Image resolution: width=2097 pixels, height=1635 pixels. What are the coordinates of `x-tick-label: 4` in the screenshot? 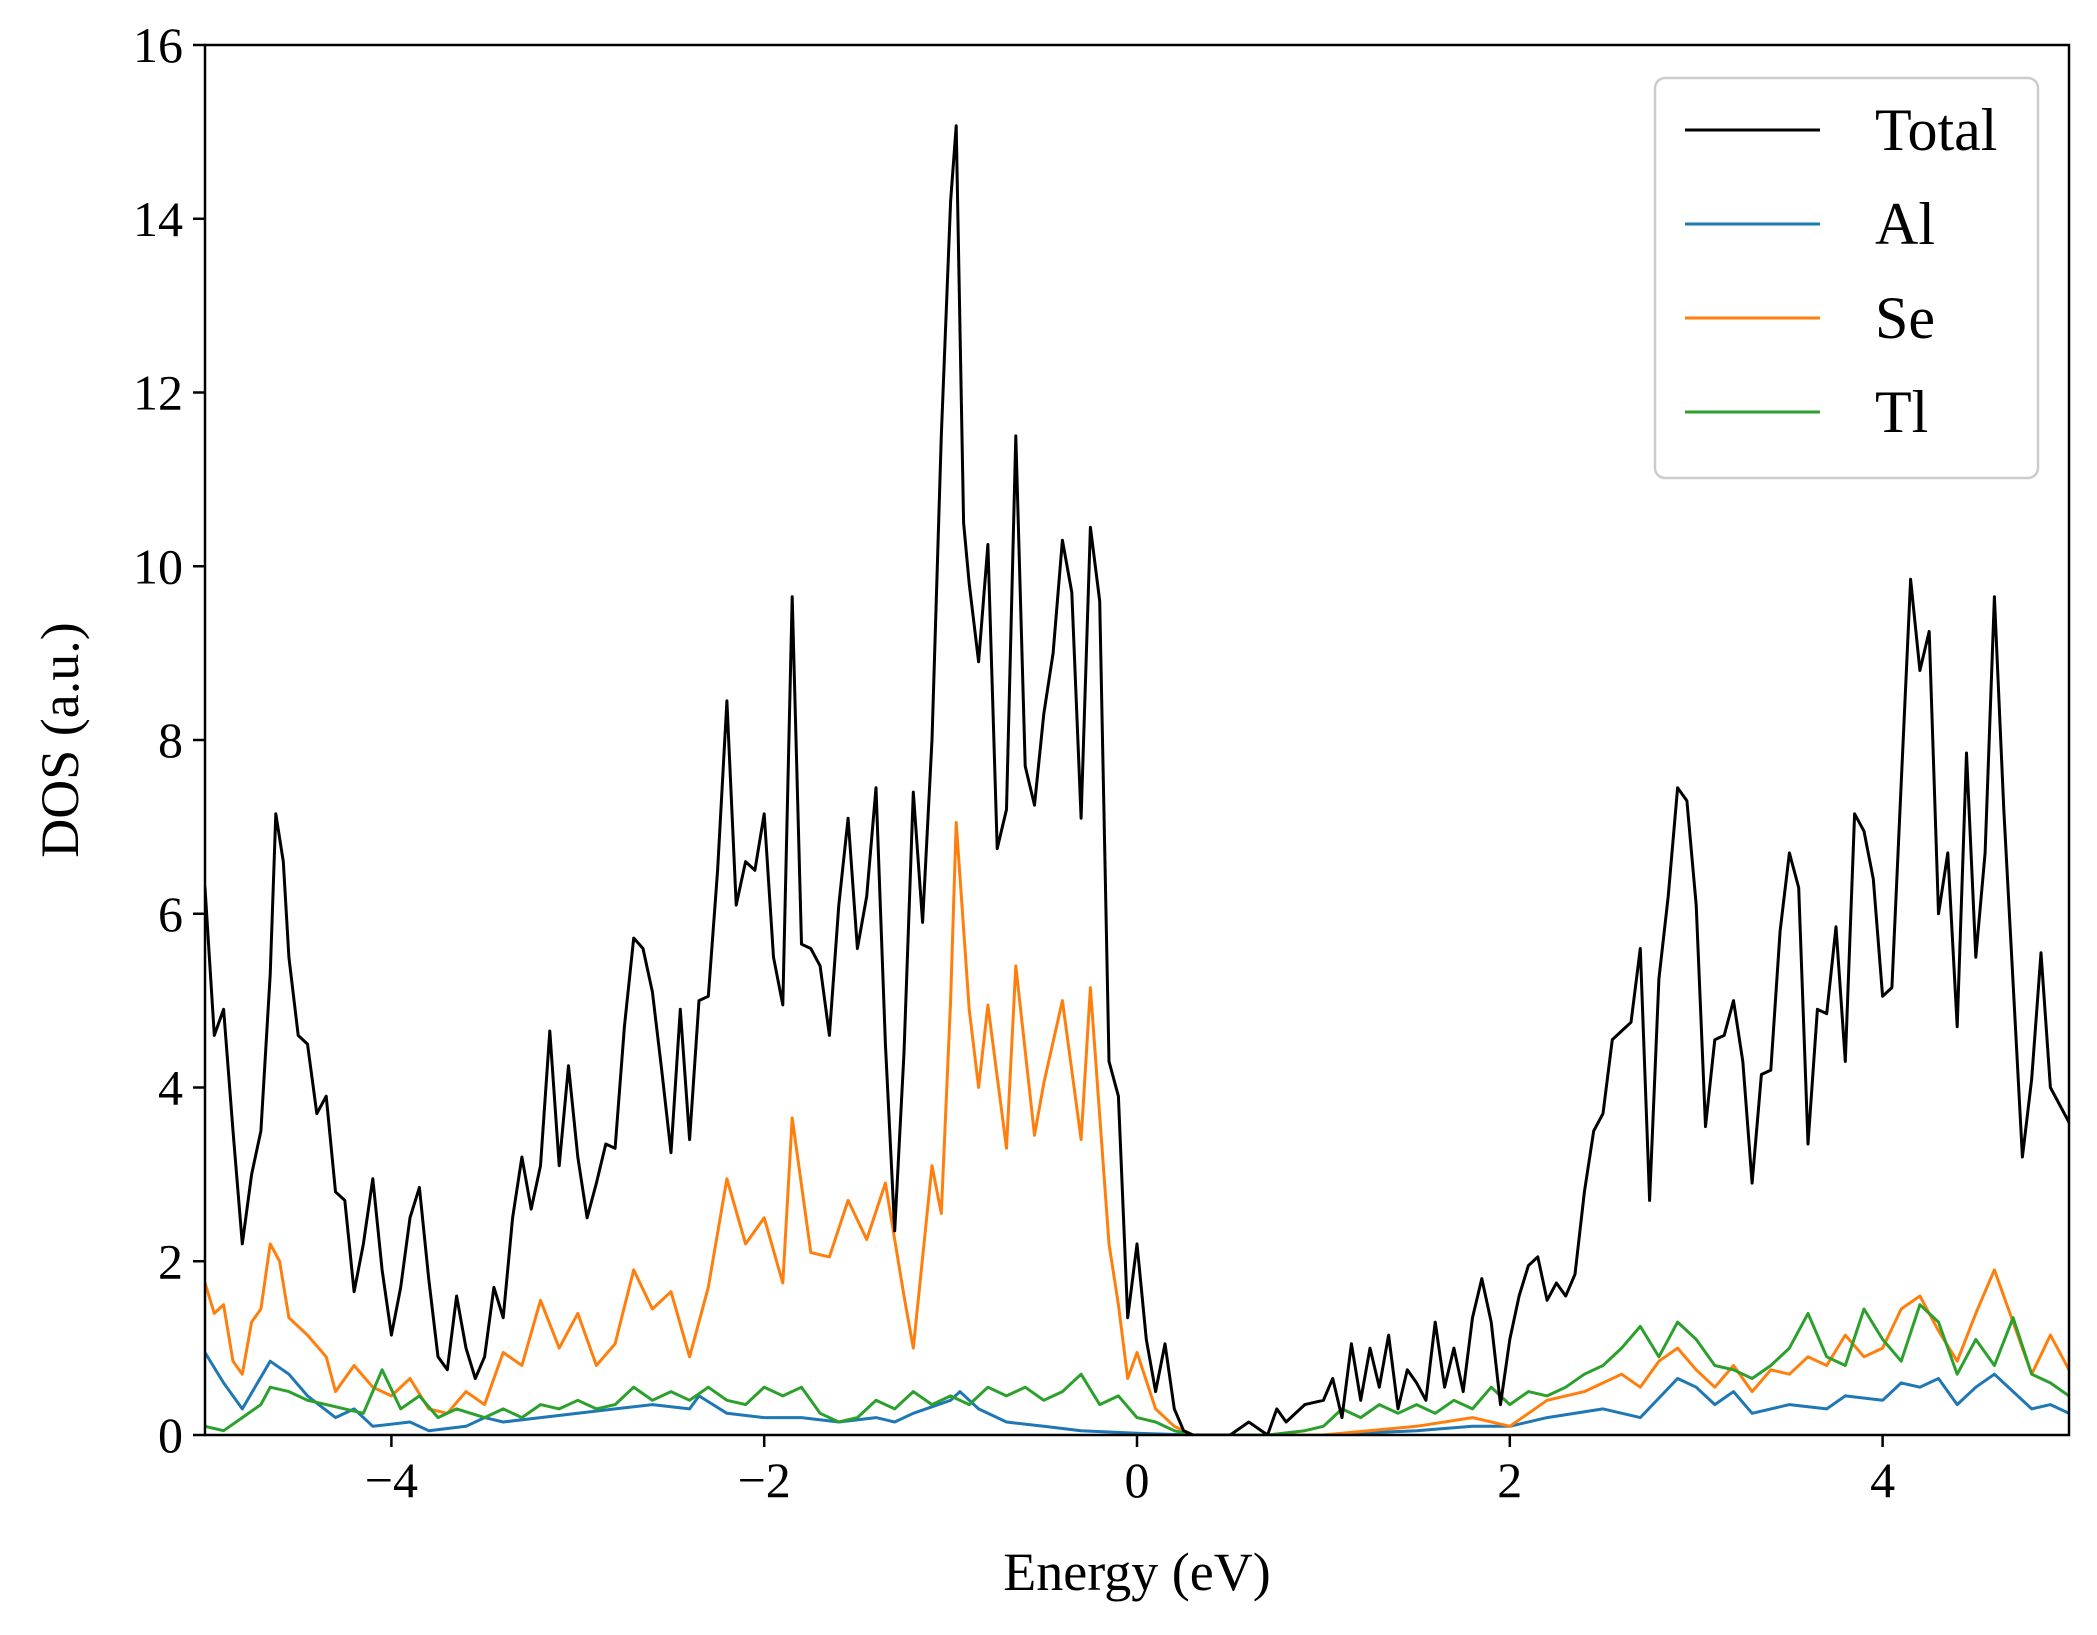 It's located at (1882, 1480).